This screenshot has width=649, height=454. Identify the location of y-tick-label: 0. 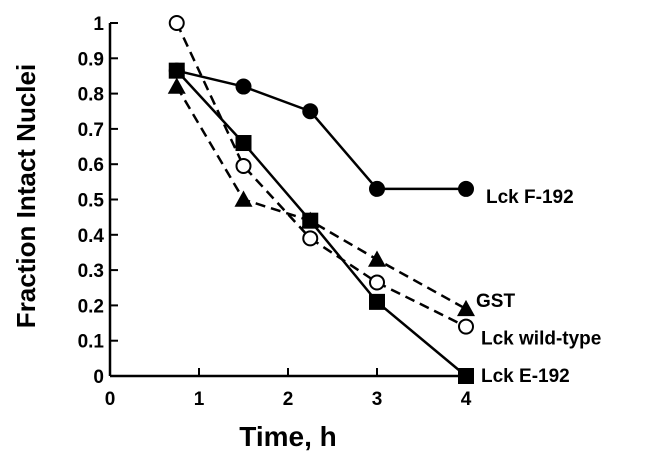
(98, 377).